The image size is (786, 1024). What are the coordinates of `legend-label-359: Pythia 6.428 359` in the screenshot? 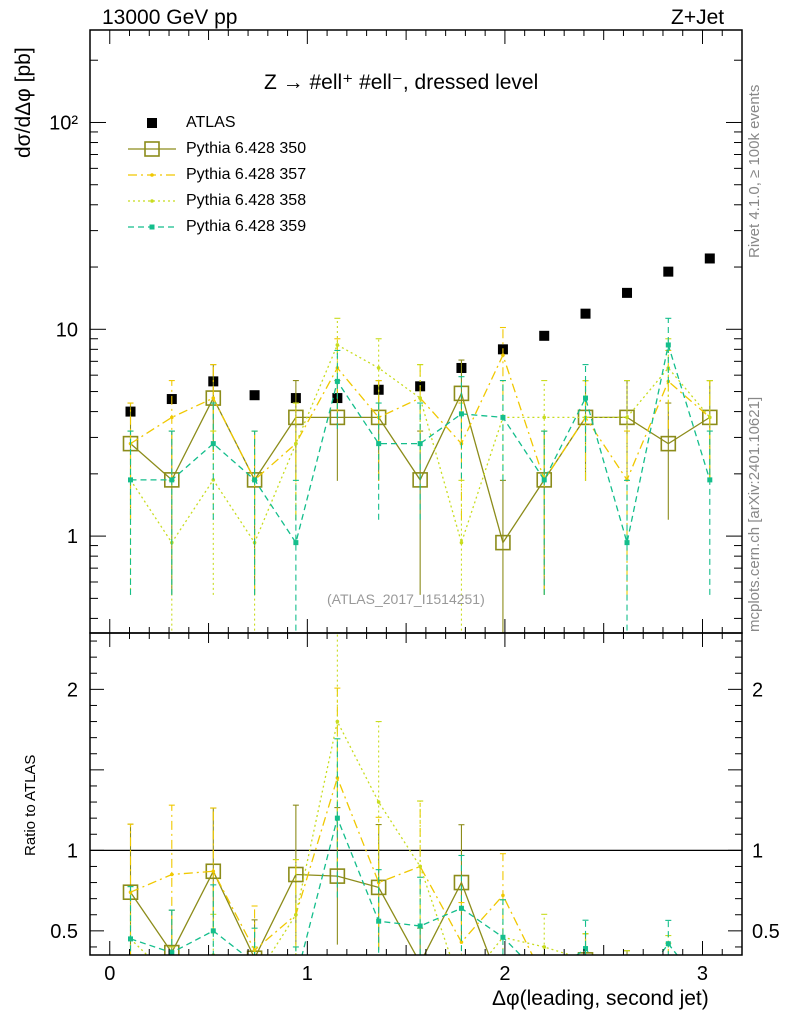 It's located at (246, 226).